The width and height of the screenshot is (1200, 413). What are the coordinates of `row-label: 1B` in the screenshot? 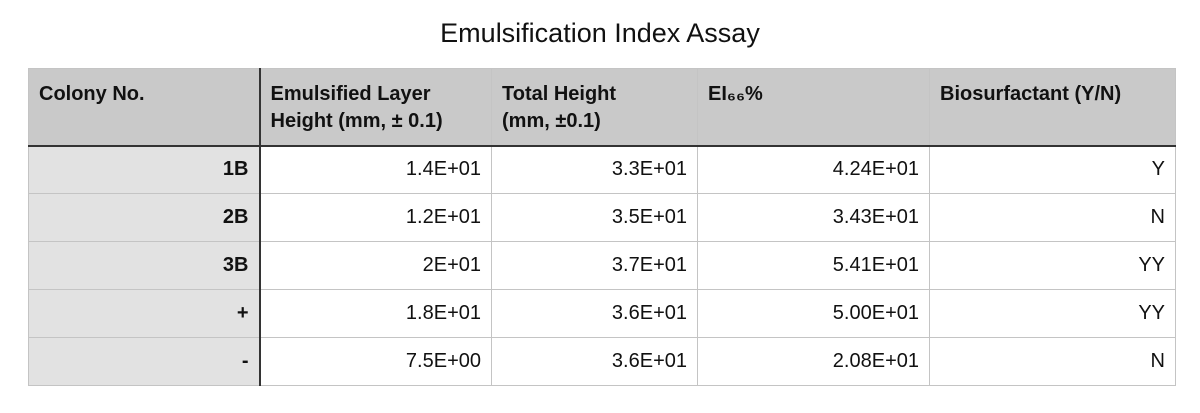 It's located at (144, 169).